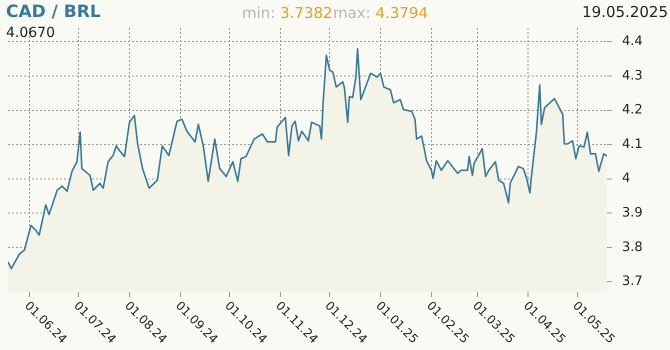 The width and height of the screenshot is (670, 350). What do you see at coordinates (626, 178) in the screenshot?
I see `y-tick-label: 4` at bounding box center [626, 178].